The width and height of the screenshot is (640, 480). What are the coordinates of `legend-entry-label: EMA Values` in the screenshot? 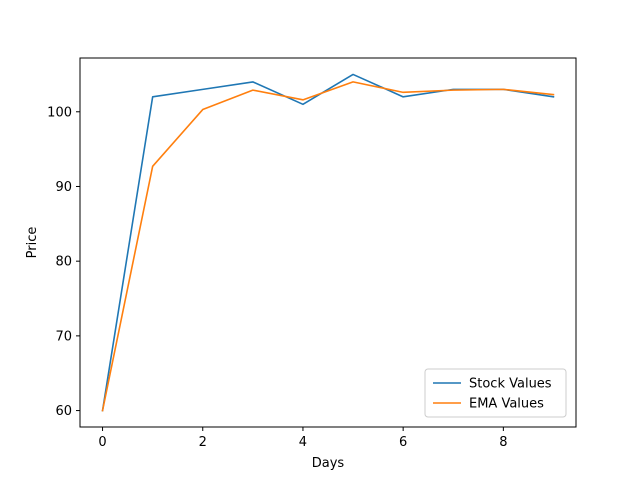 It's located at (506, 404).